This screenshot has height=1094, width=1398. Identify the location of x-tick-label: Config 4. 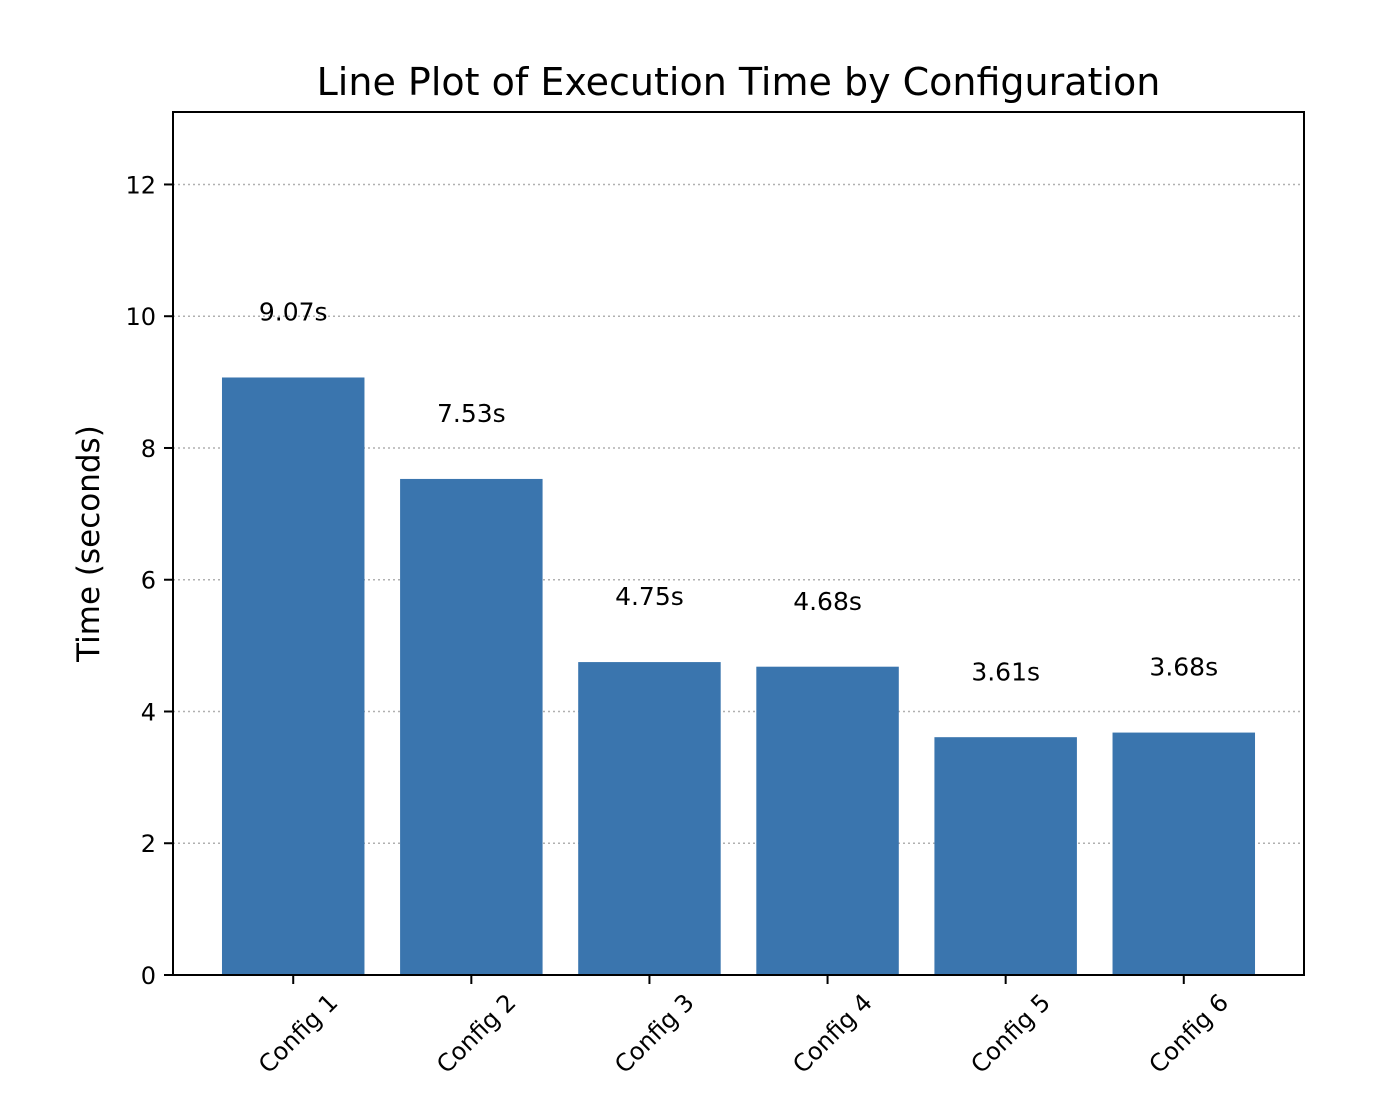
(832, 1033).